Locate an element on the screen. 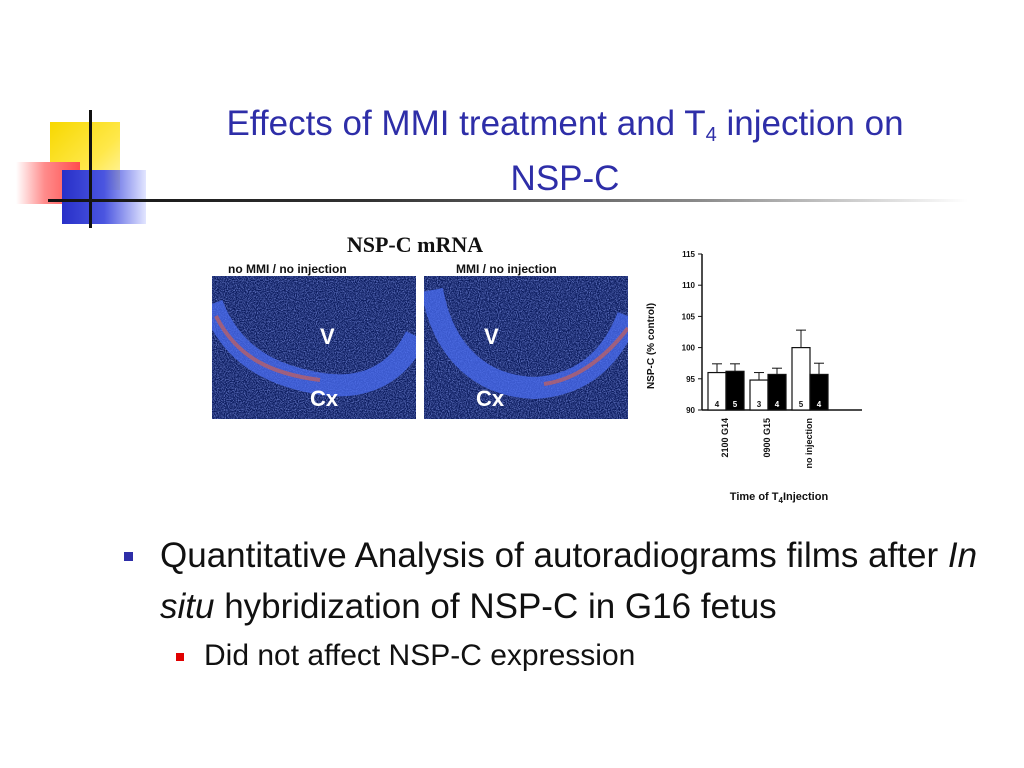 Image resolution: width=1024 pixels, height=768 pixels. title-text-line2: NSP-C is located at coordinates (565, 178).